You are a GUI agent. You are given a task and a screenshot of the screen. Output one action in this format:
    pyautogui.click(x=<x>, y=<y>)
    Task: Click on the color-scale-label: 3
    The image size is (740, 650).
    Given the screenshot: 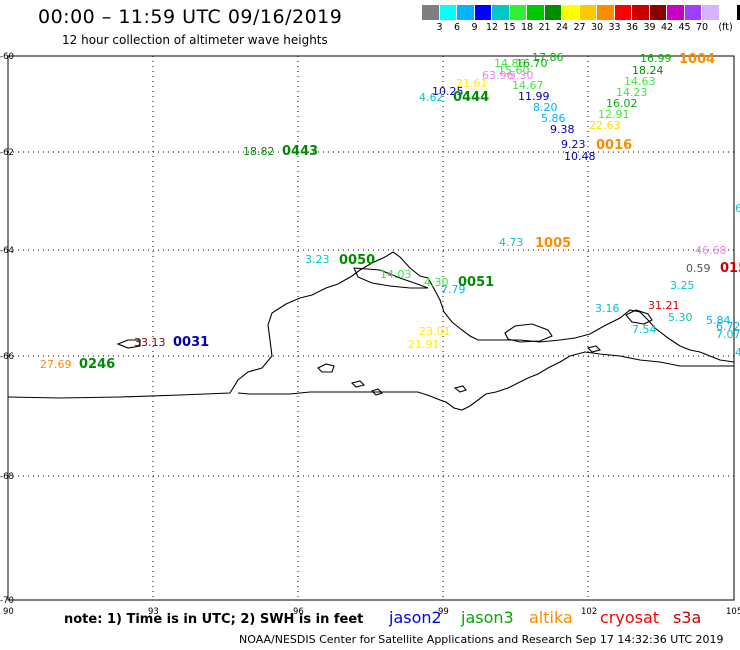 What is the action you would take?
    pyautogui.click(x=439, y=27)
    